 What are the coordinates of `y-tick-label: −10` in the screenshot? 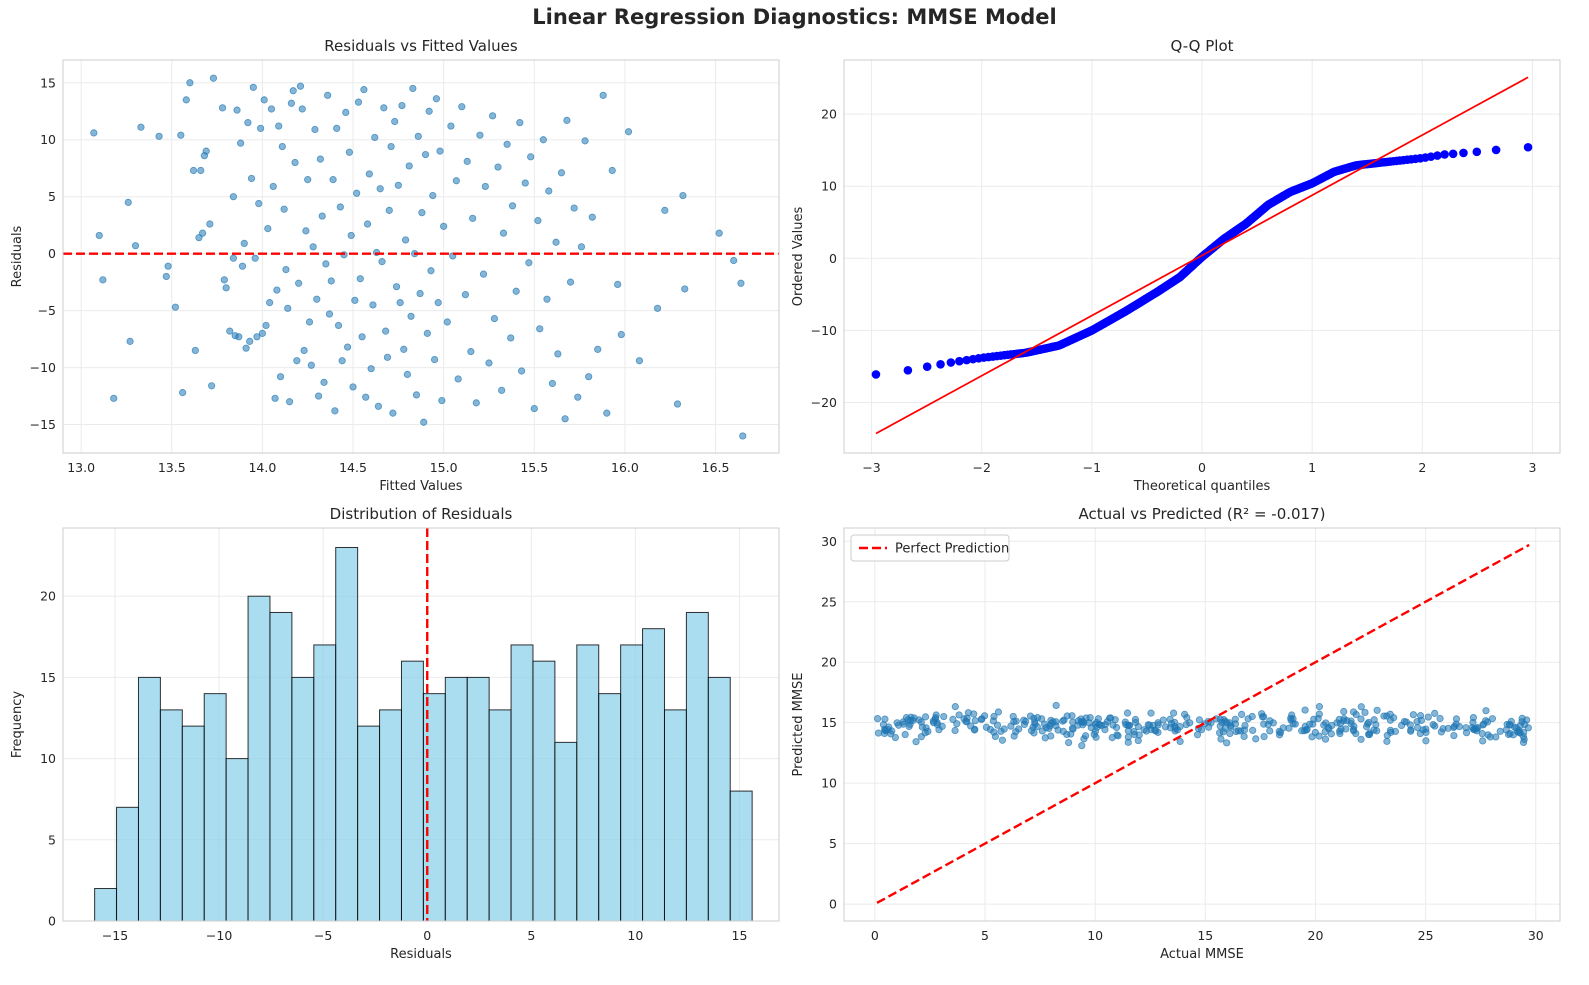 It's located at (43, 367).